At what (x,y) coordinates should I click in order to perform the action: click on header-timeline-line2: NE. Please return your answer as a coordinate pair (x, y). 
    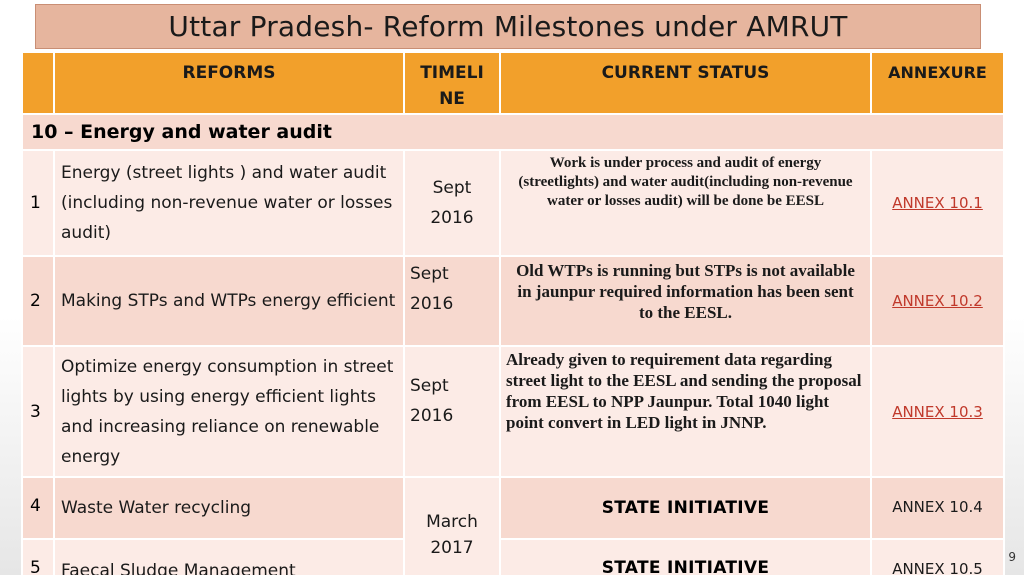
    Looking at the image, I should click on (452, 99).